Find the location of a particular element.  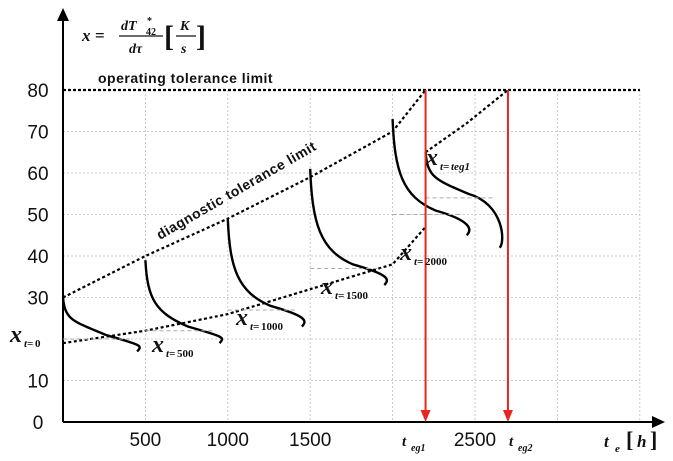

svg-text: 500 is located at coordinates (185, 354).